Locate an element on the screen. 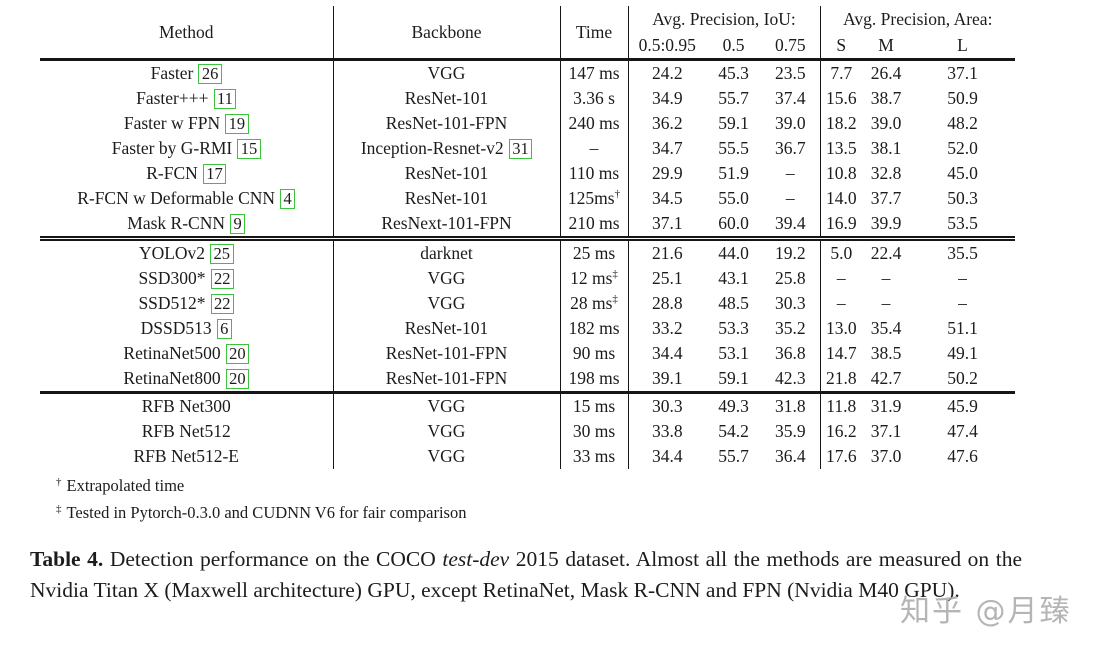 The height and width of the screenshot is (654, 1104). ap-iou-value-cell: 55.0 is located at coordinates (733, 198).